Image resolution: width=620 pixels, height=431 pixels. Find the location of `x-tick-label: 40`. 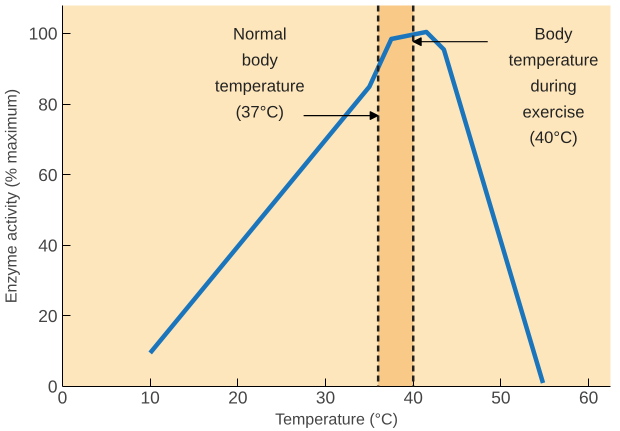

x-tick-label: 40 is located at coordinates (413, 398).